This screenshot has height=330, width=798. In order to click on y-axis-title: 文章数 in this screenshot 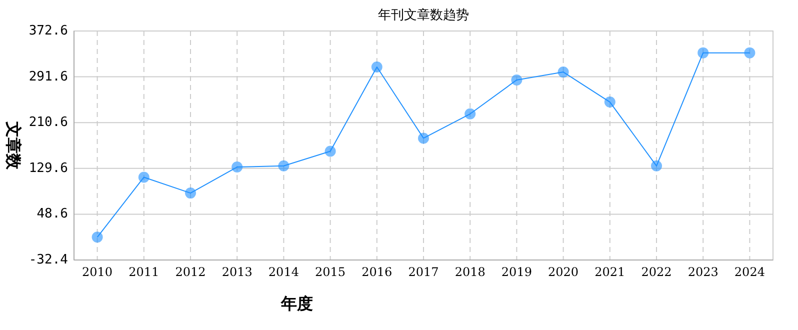, I will do `click(13, 145)`.